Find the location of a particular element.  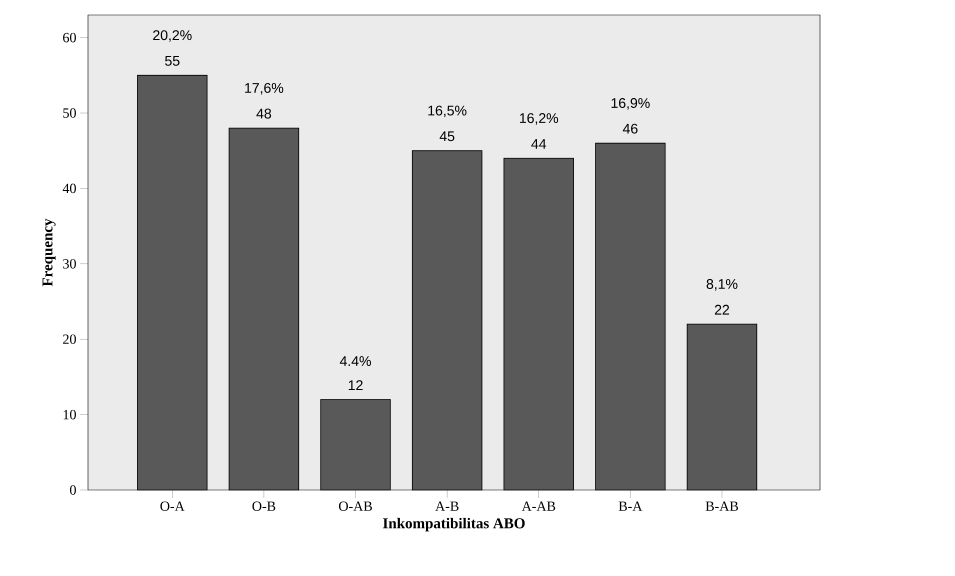

x-tick-label: B-A is located at coordinates (630, 506).